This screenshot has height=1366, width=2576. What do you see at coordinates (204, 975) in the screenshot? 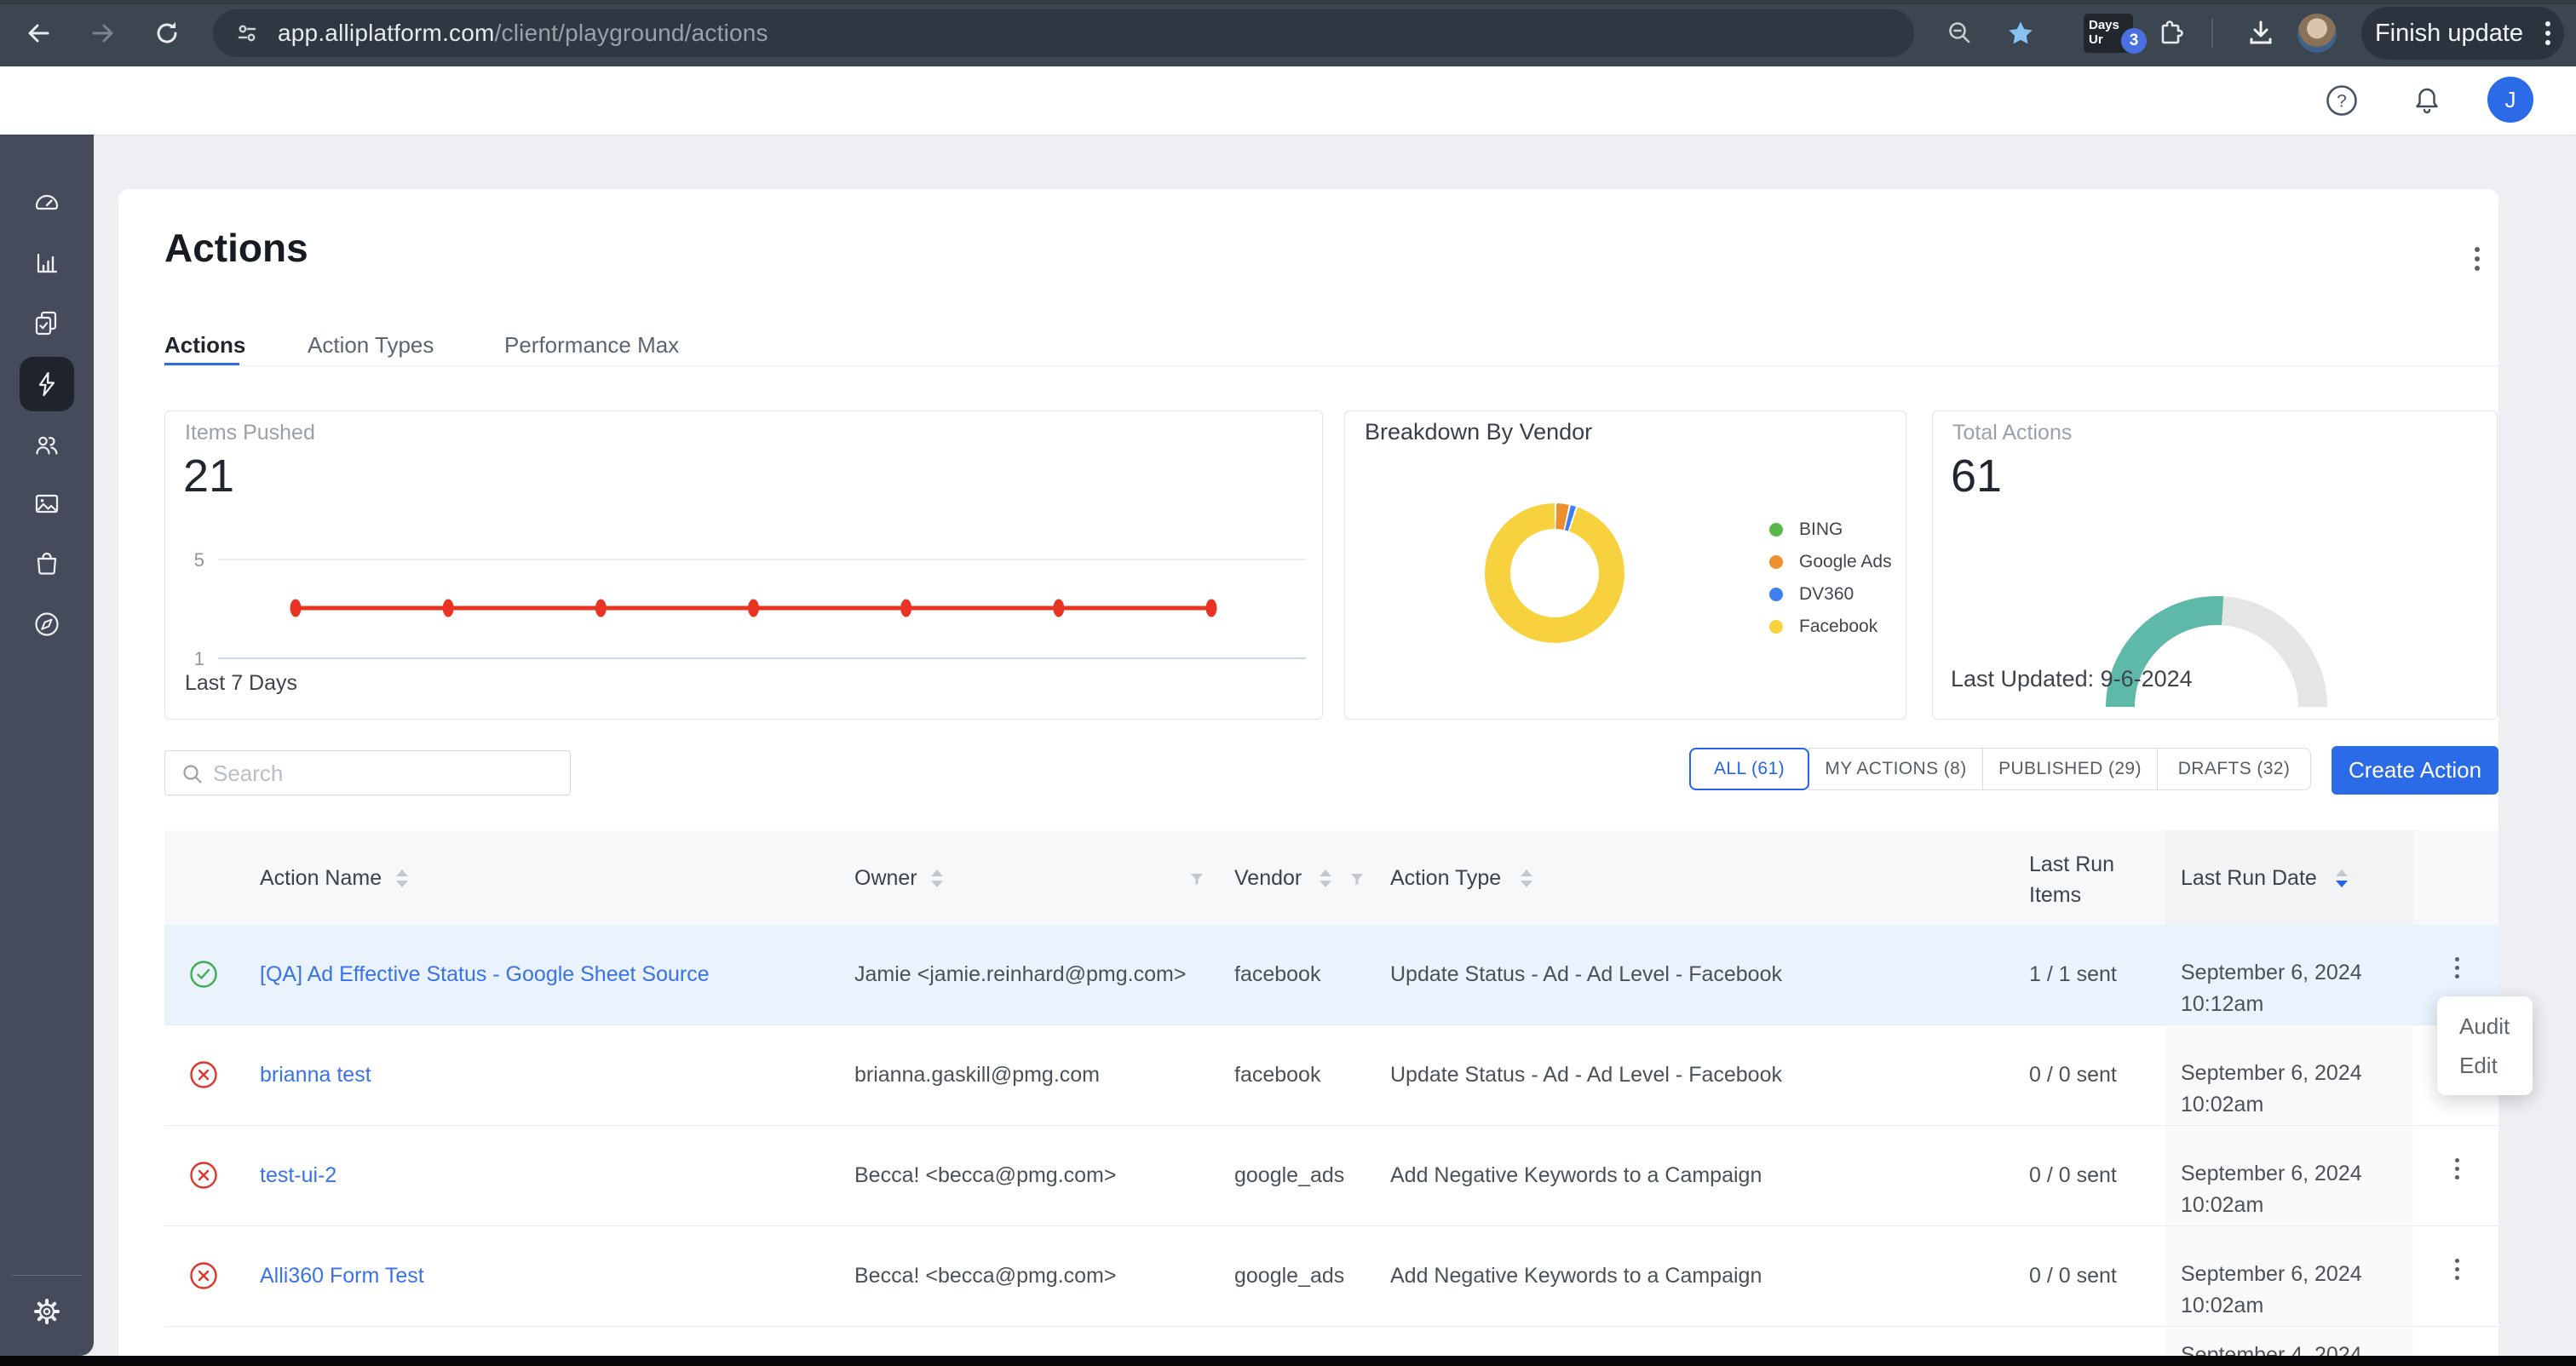
I see `status-success-icon` at bounding box center [204, 975].